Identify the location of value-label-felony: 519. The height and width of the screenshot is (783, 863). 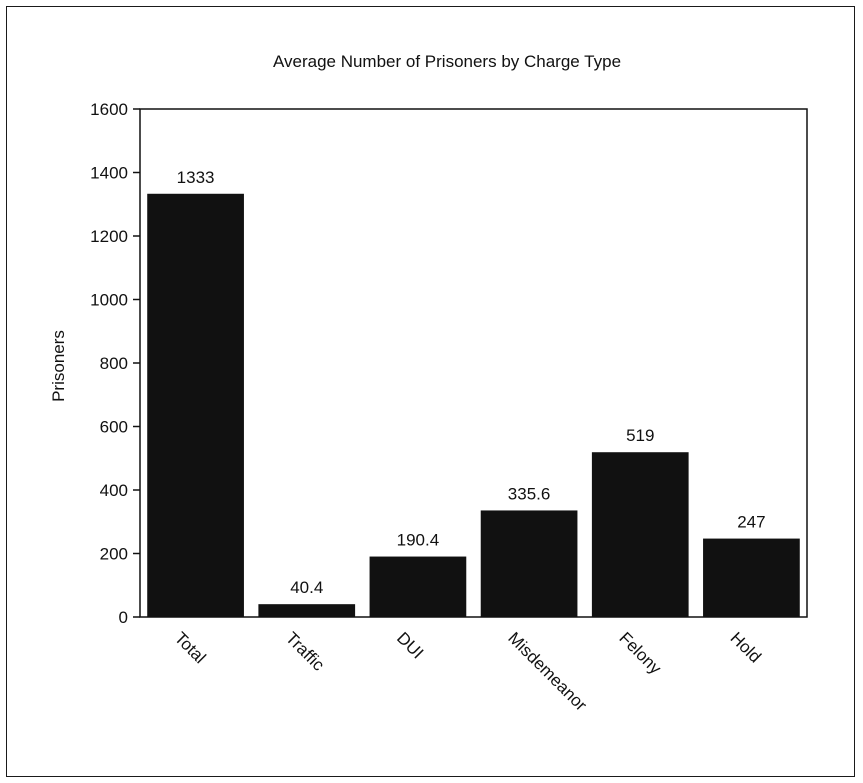
(640, 435).